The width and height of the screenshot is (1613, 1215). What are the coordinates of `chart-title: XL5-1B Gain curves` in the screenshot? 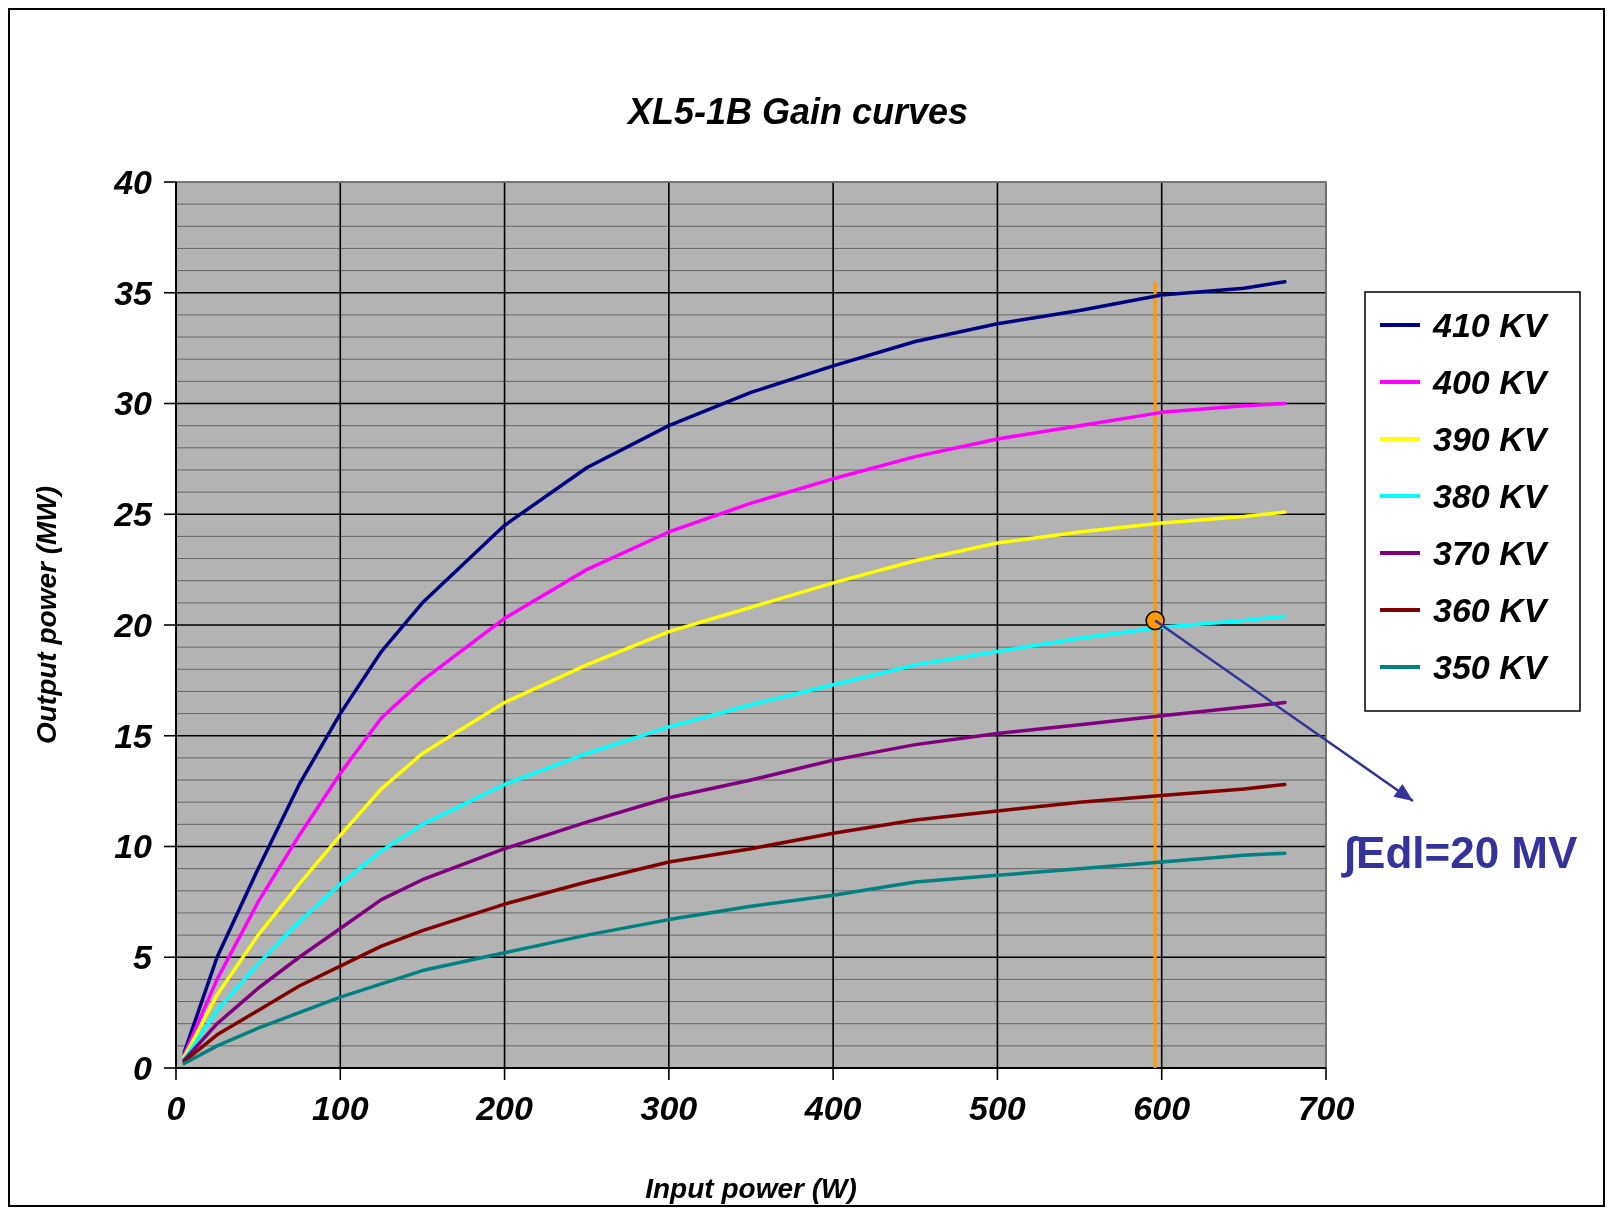 It's located at (797, 111).